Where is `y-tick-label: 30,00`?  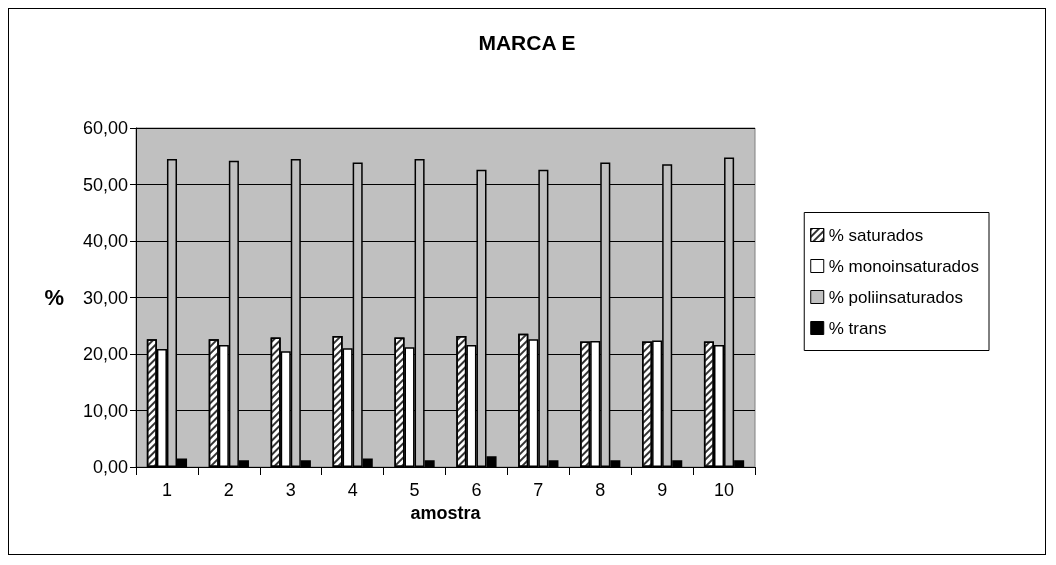
y-tick-label: 30,00 is located at coordinates (105, 297).